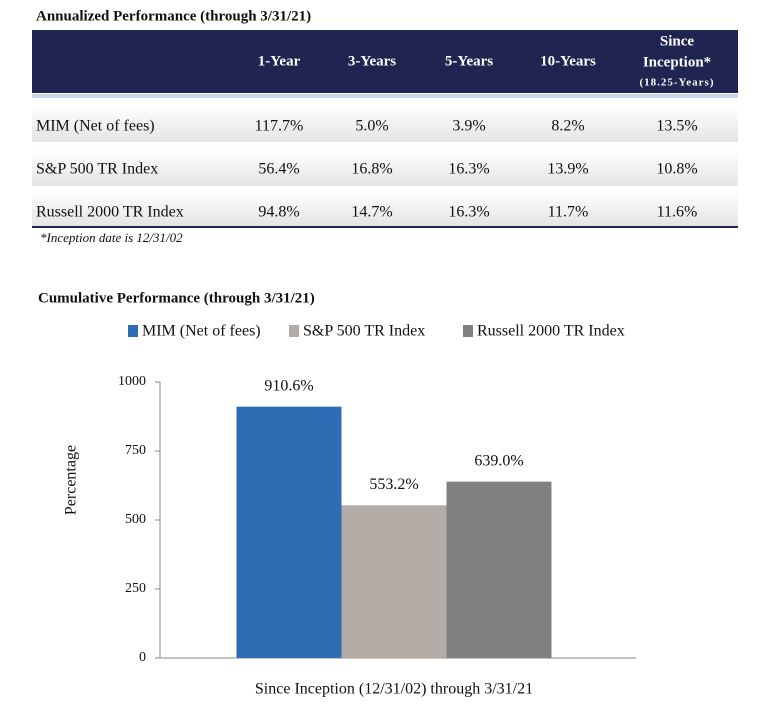 The height and width of the screenshot is (713, 768). Describe the element at coordinates (278, 169) in the screenshot. I see `cell: 56.4%` at that location.